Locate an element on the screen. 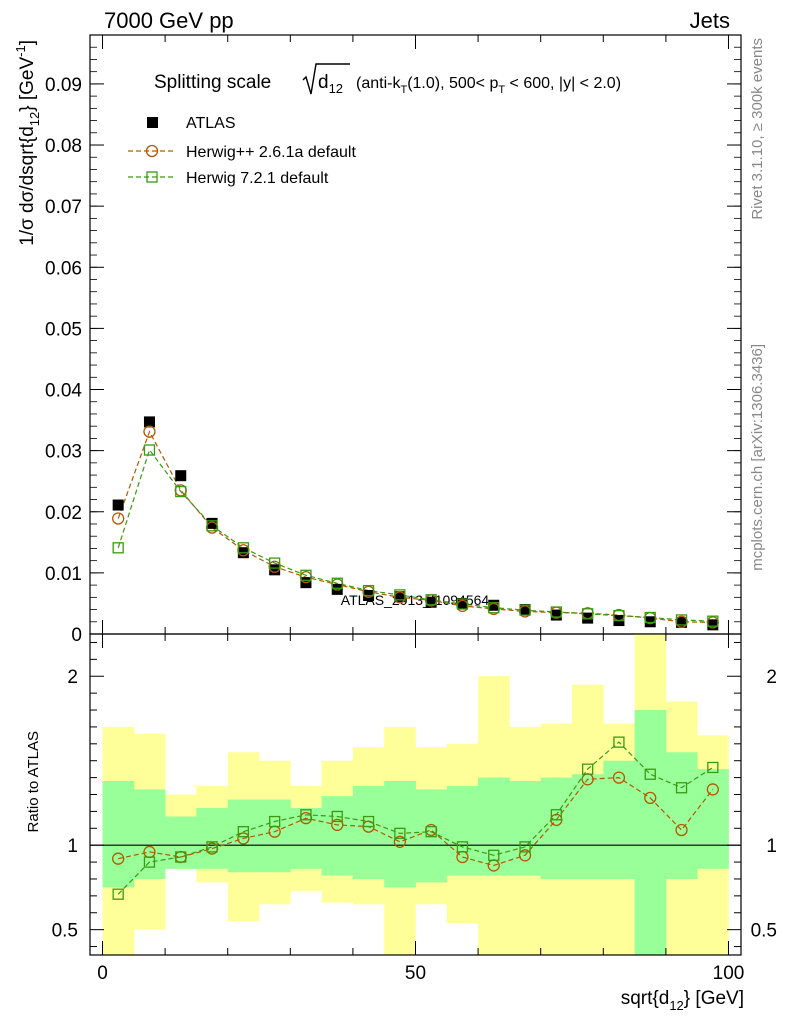 The width and height of the screenshot is (786, 1024). watermark: ATLAS_2013_I1094564 is located at coordinates (415, 600).